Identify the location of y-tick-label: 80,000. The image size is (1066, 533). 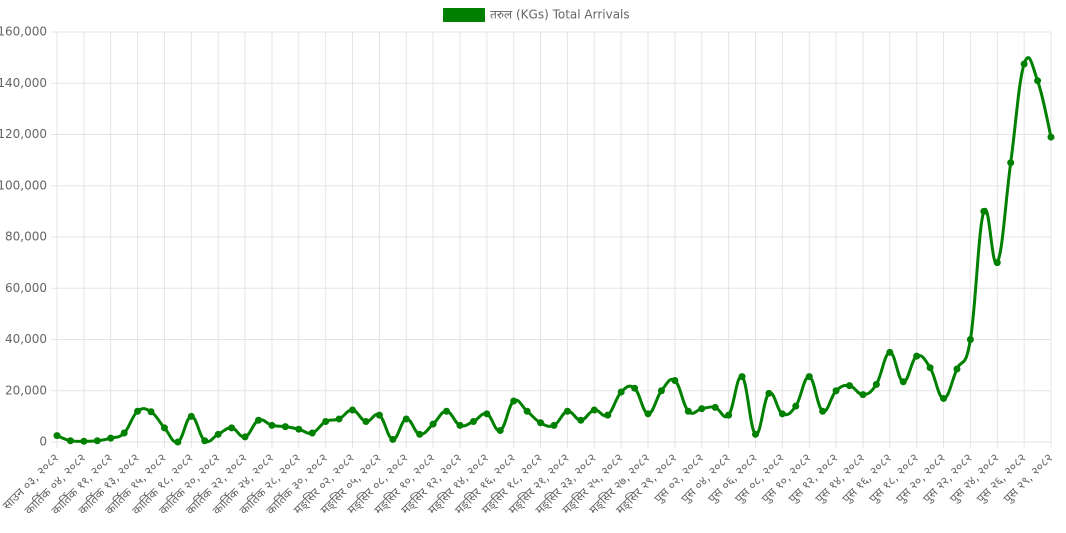
(26, 237).